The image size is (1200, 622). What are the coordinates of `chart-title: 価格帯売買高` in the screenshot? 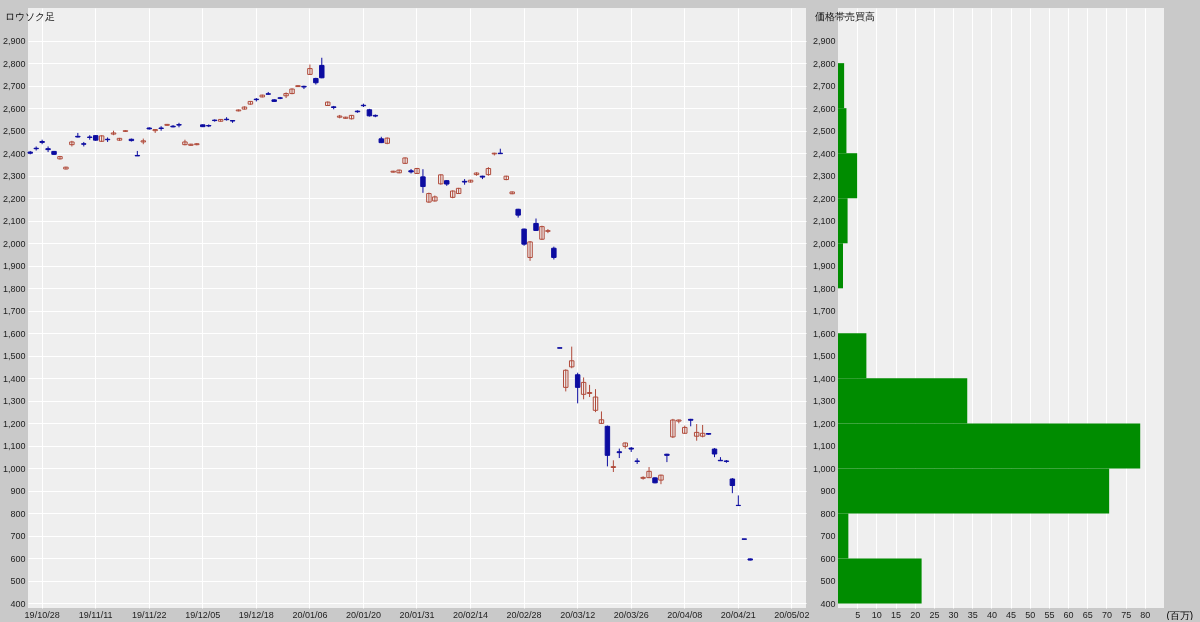 It's located at (845, 16).